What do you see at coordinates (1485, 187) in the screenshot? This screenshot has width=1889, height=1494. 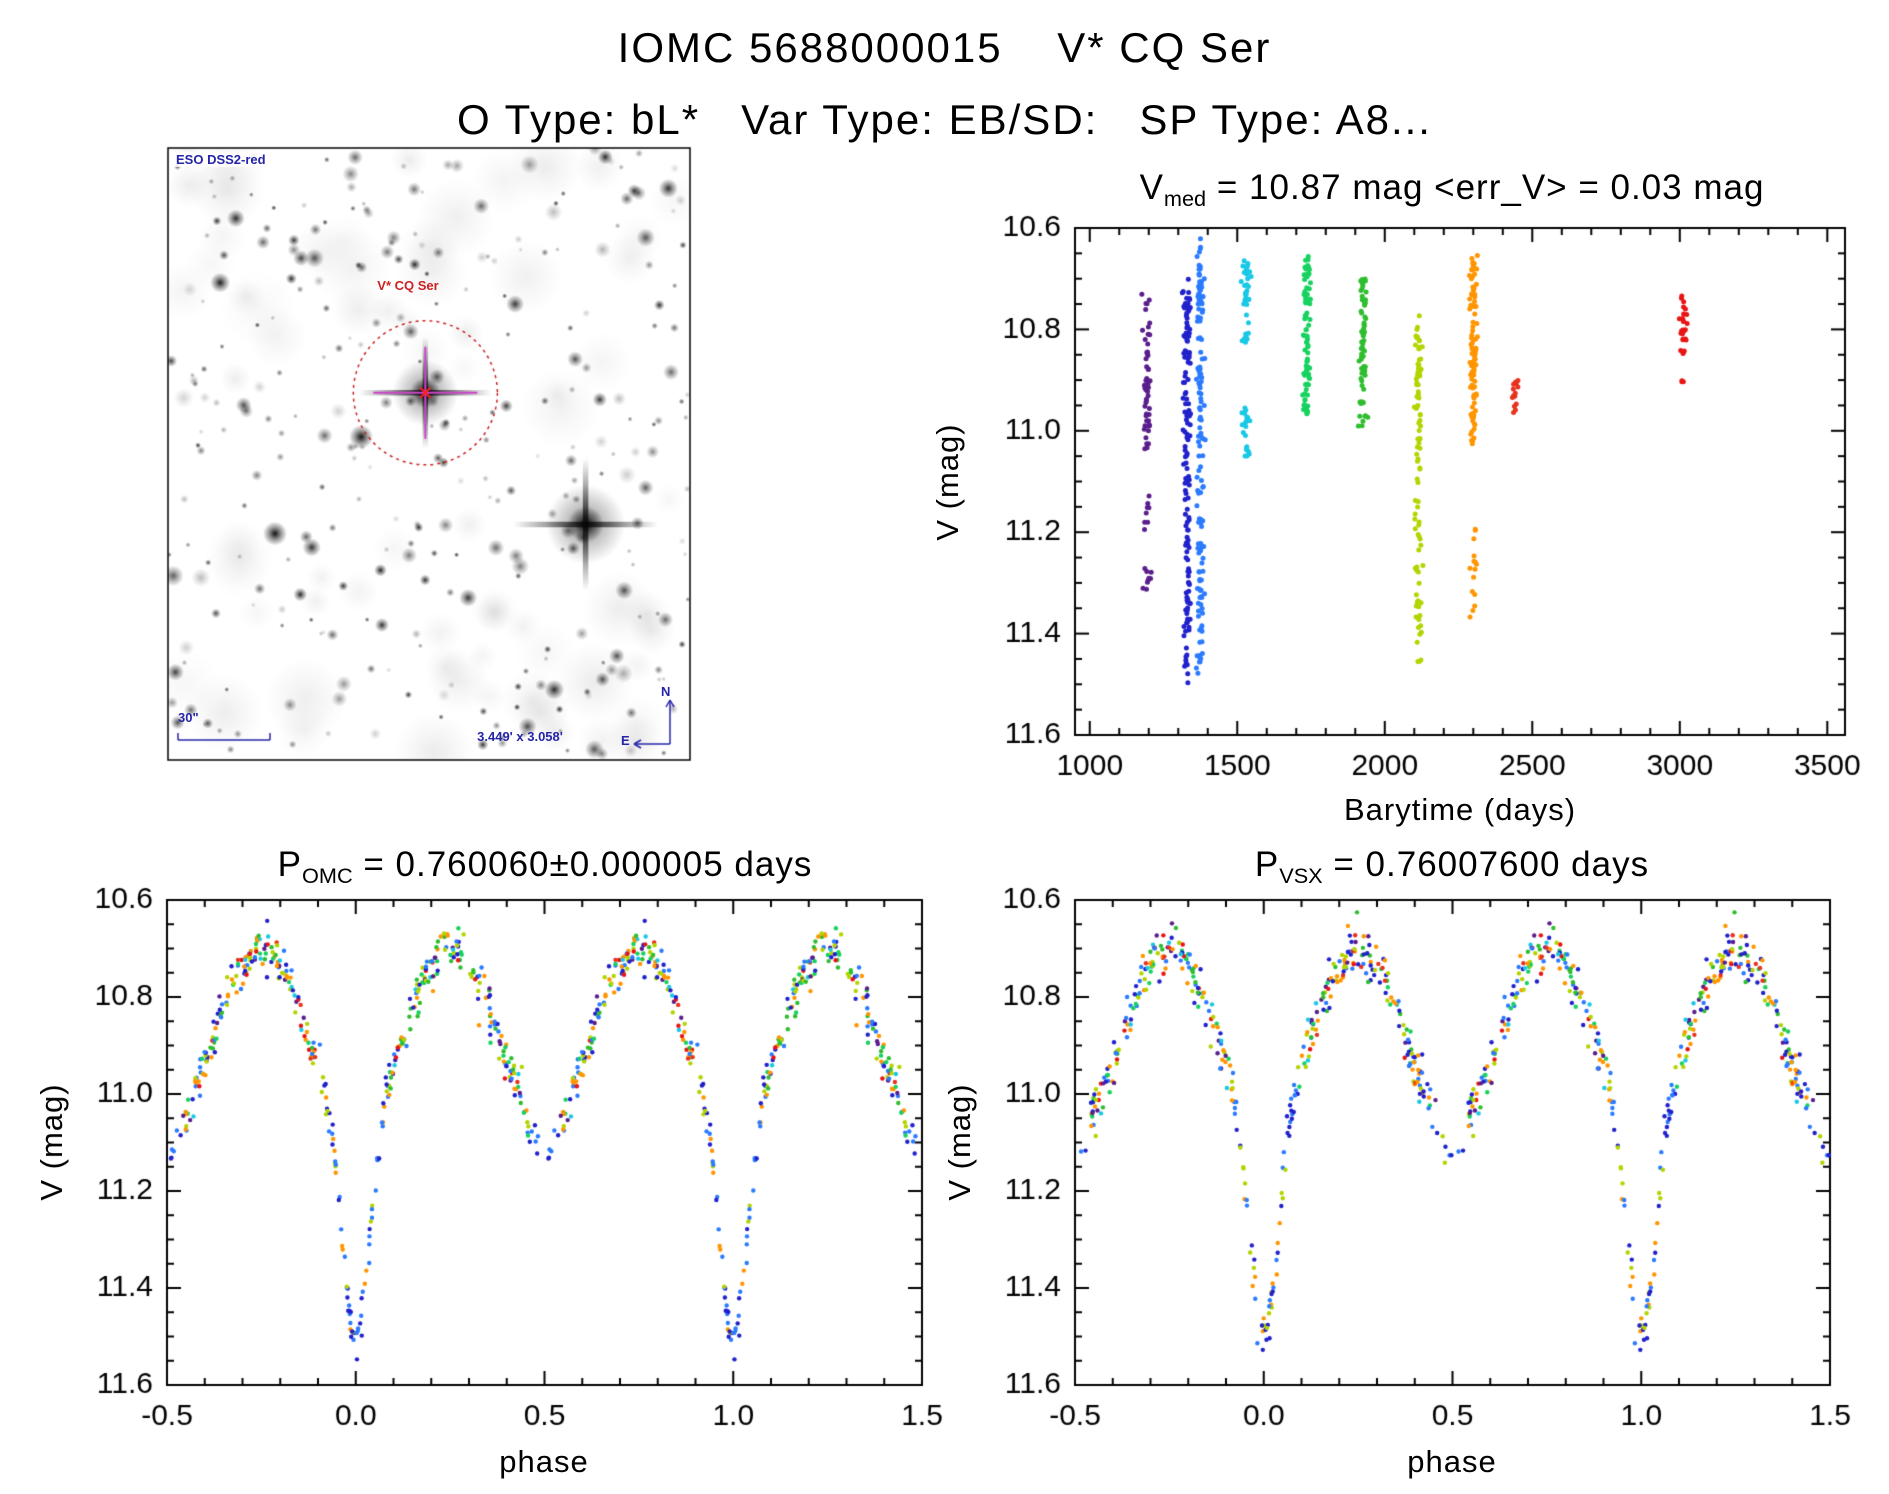 I see `barytime-title-rest: = 10.87 mag <err_V> = 0.03 mag` at bounding box center [1485, 187].